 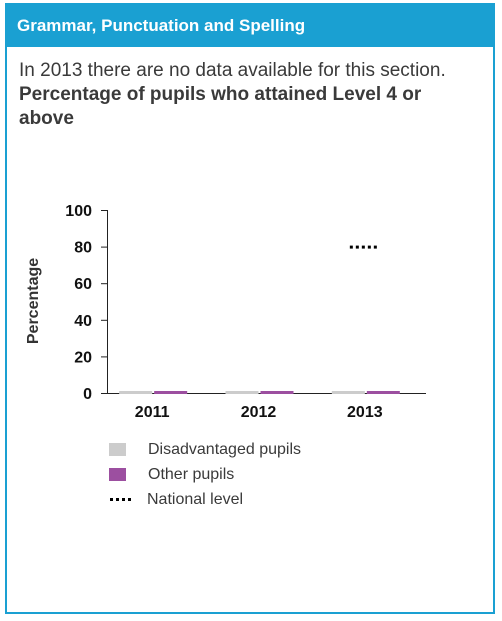 I want to click on legend-swatch-disadvantaged, so click(x=117, y=449).